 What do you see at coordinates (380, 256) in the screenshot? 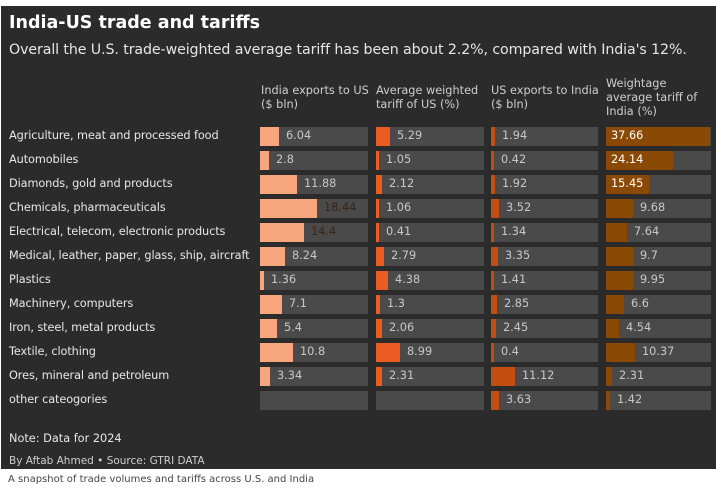
I see `bar-us-tariff-medical-leather-paper-glass-ship-aircraft` at bounding box center [380, 256].